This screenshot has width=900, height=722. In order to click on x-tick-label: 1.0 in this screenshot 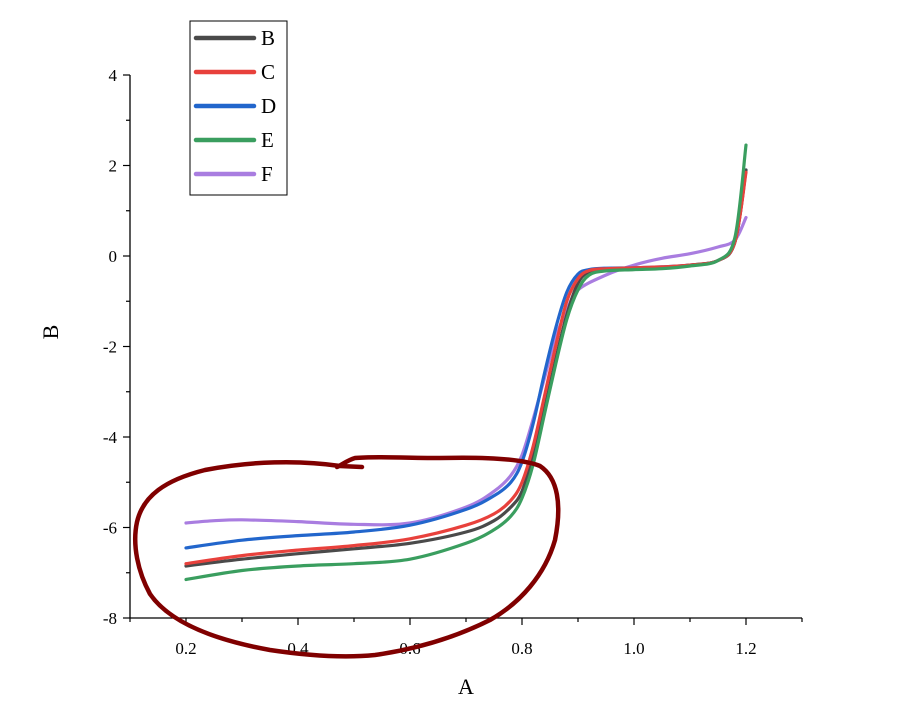, I will do `click(633, 648)`.